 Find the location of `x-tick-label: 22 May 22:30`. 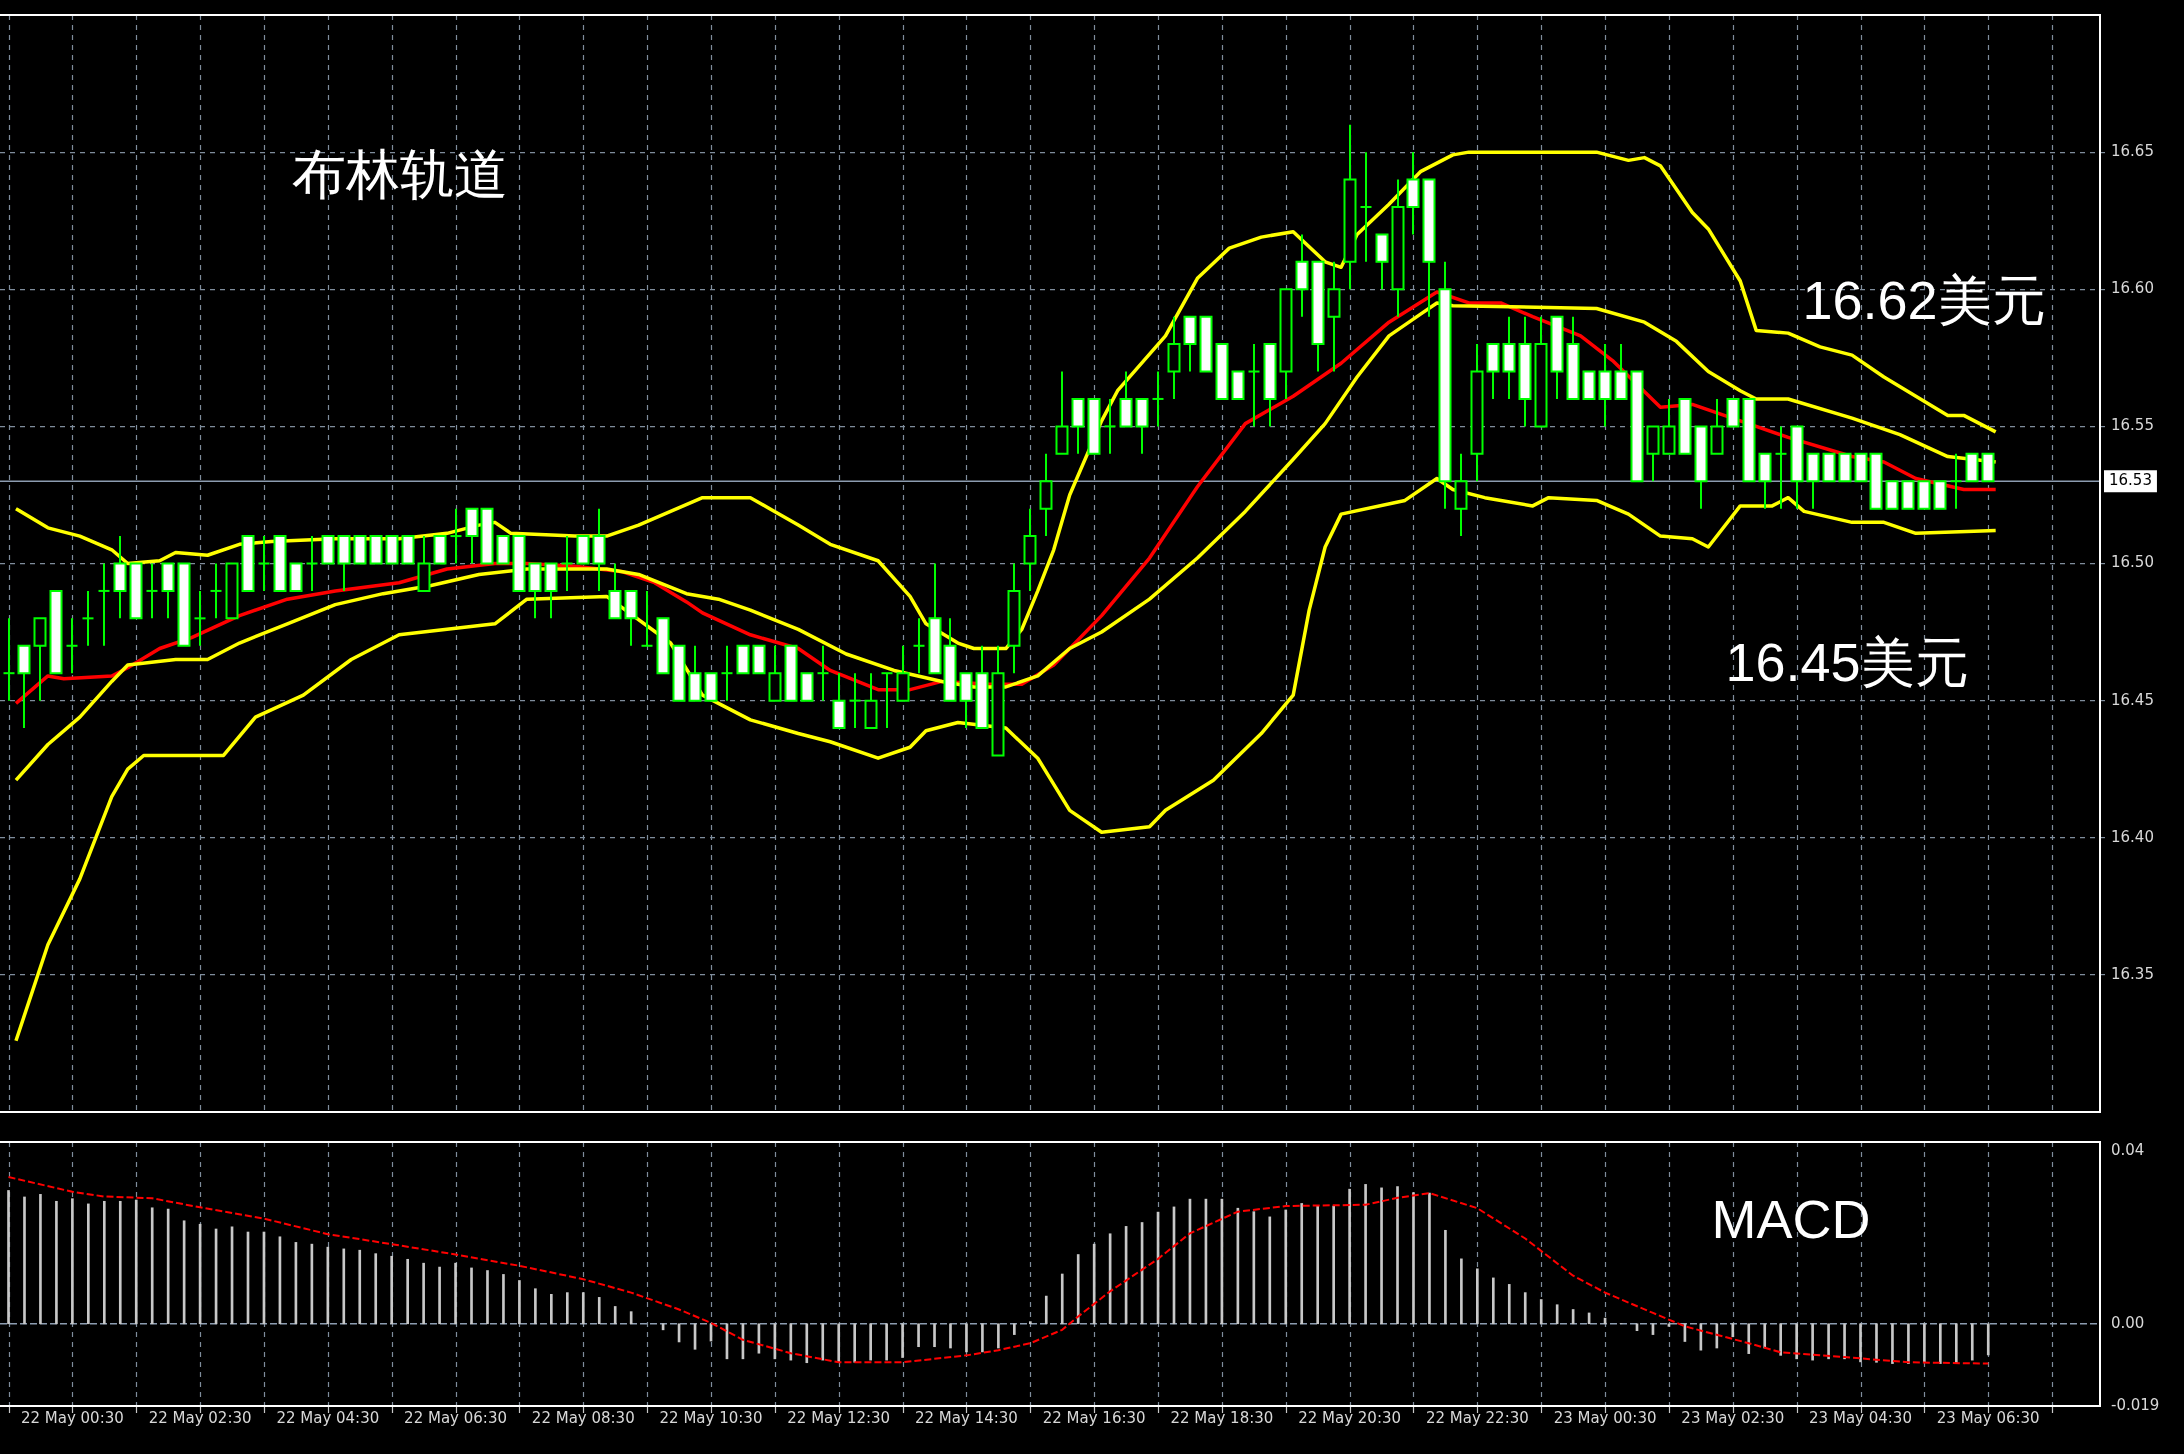

x-tick-label: 22 May 22:30 is located at coordinates (1477, 1417).